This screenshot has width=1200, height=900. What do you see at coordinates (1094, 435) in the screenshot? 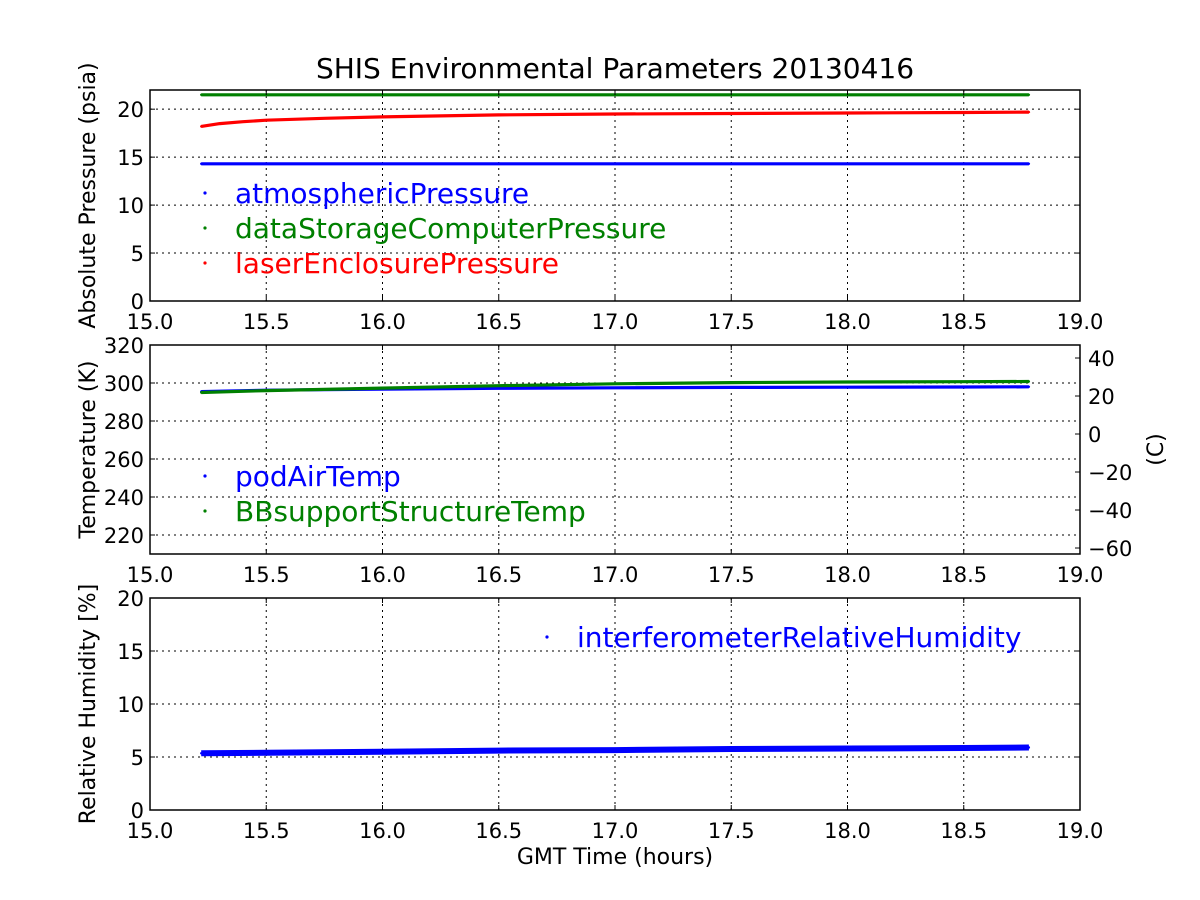
I see `y-right-tick-label: 0` at bounding box center [1094, 435].